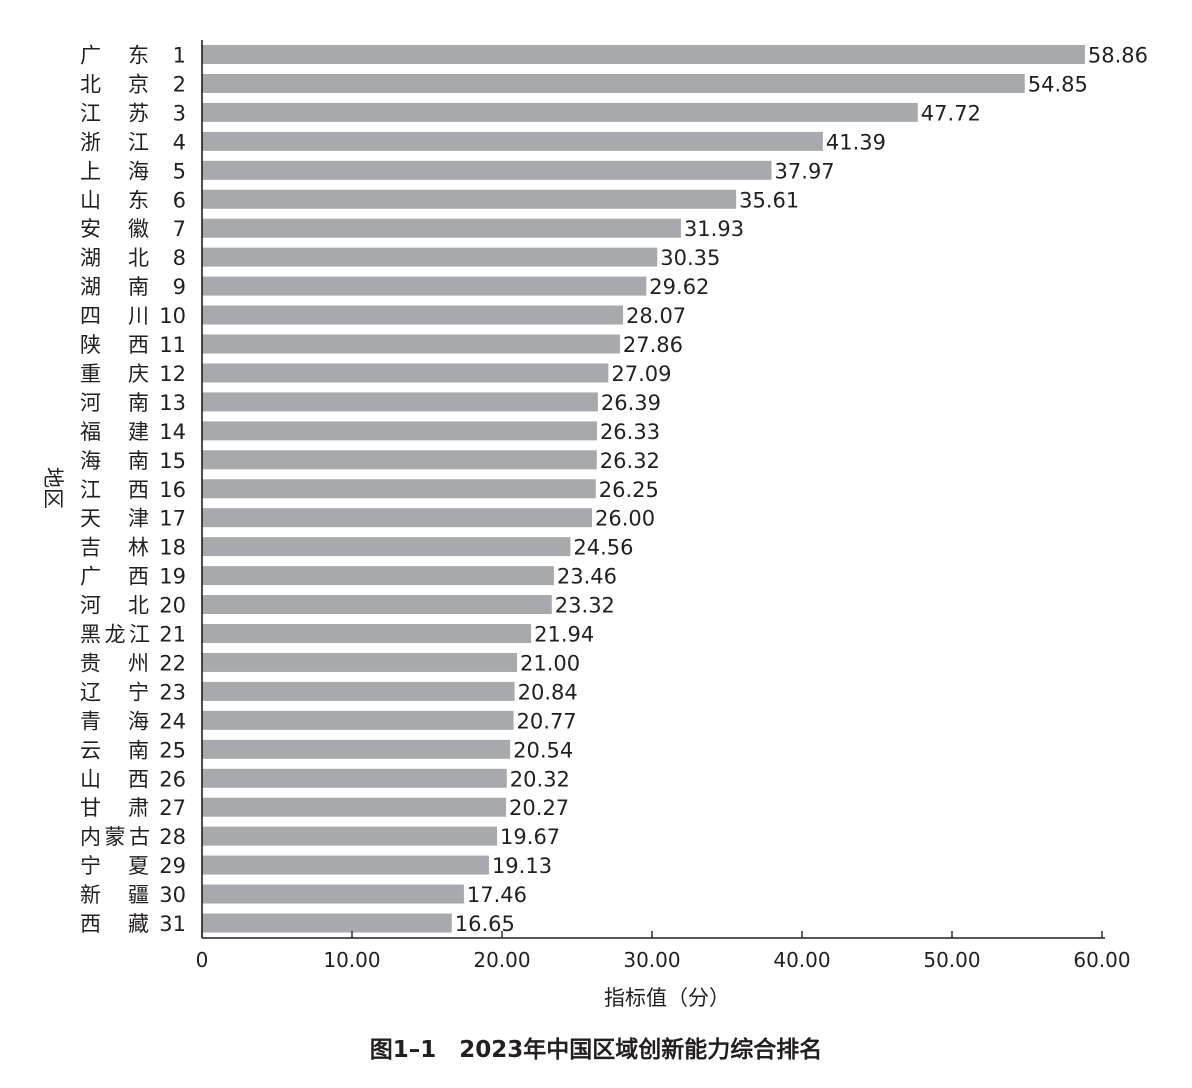 This screenshot has height=1088, width=1192. What do you see at coordinates (115, 837) in the screenshot?
I see `category-label: 内蒙古` at bounding box center [115, 837].